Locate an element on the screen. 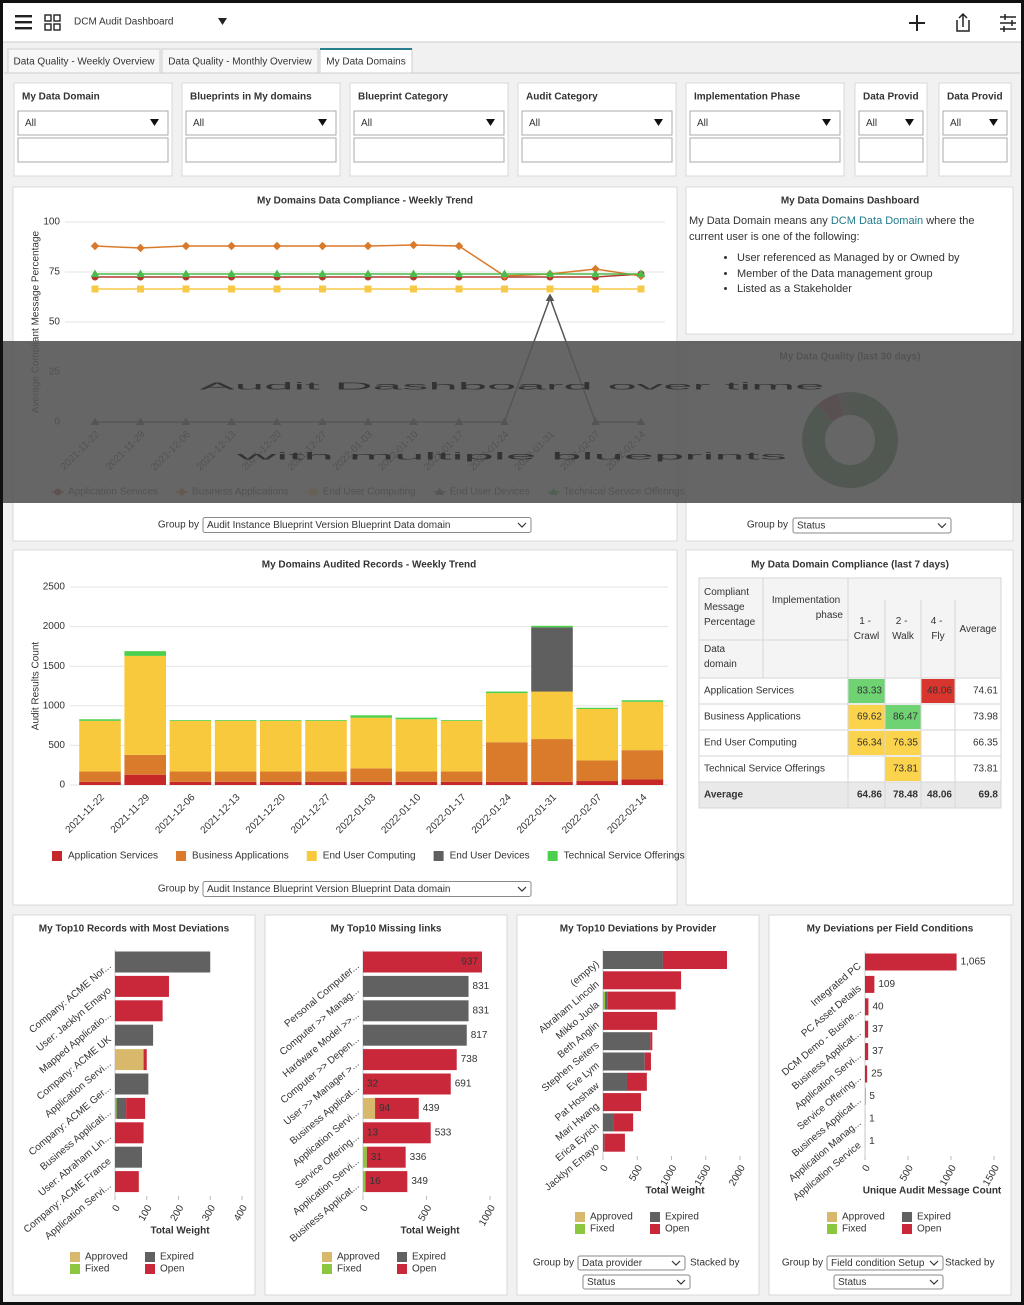  grid-icon is located at coordinates (52, 22).